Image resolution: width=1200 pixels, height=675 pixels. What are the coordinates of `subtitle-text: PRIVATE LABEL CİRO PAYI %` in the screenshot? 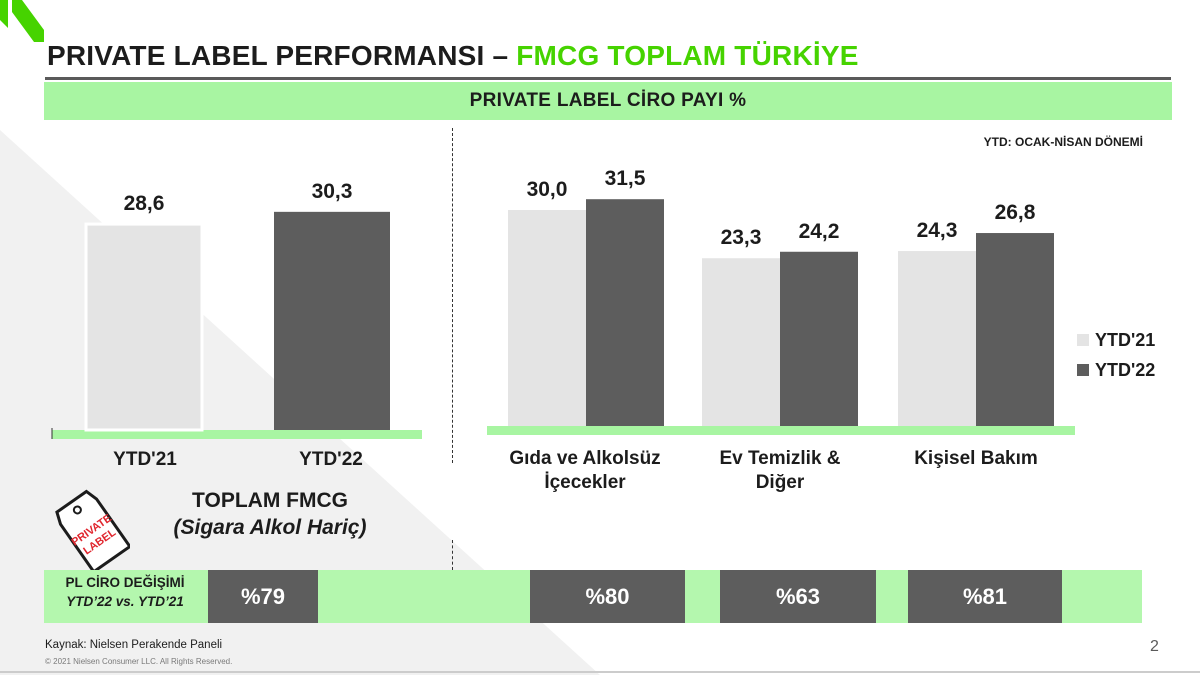 It's located at (608, 100).